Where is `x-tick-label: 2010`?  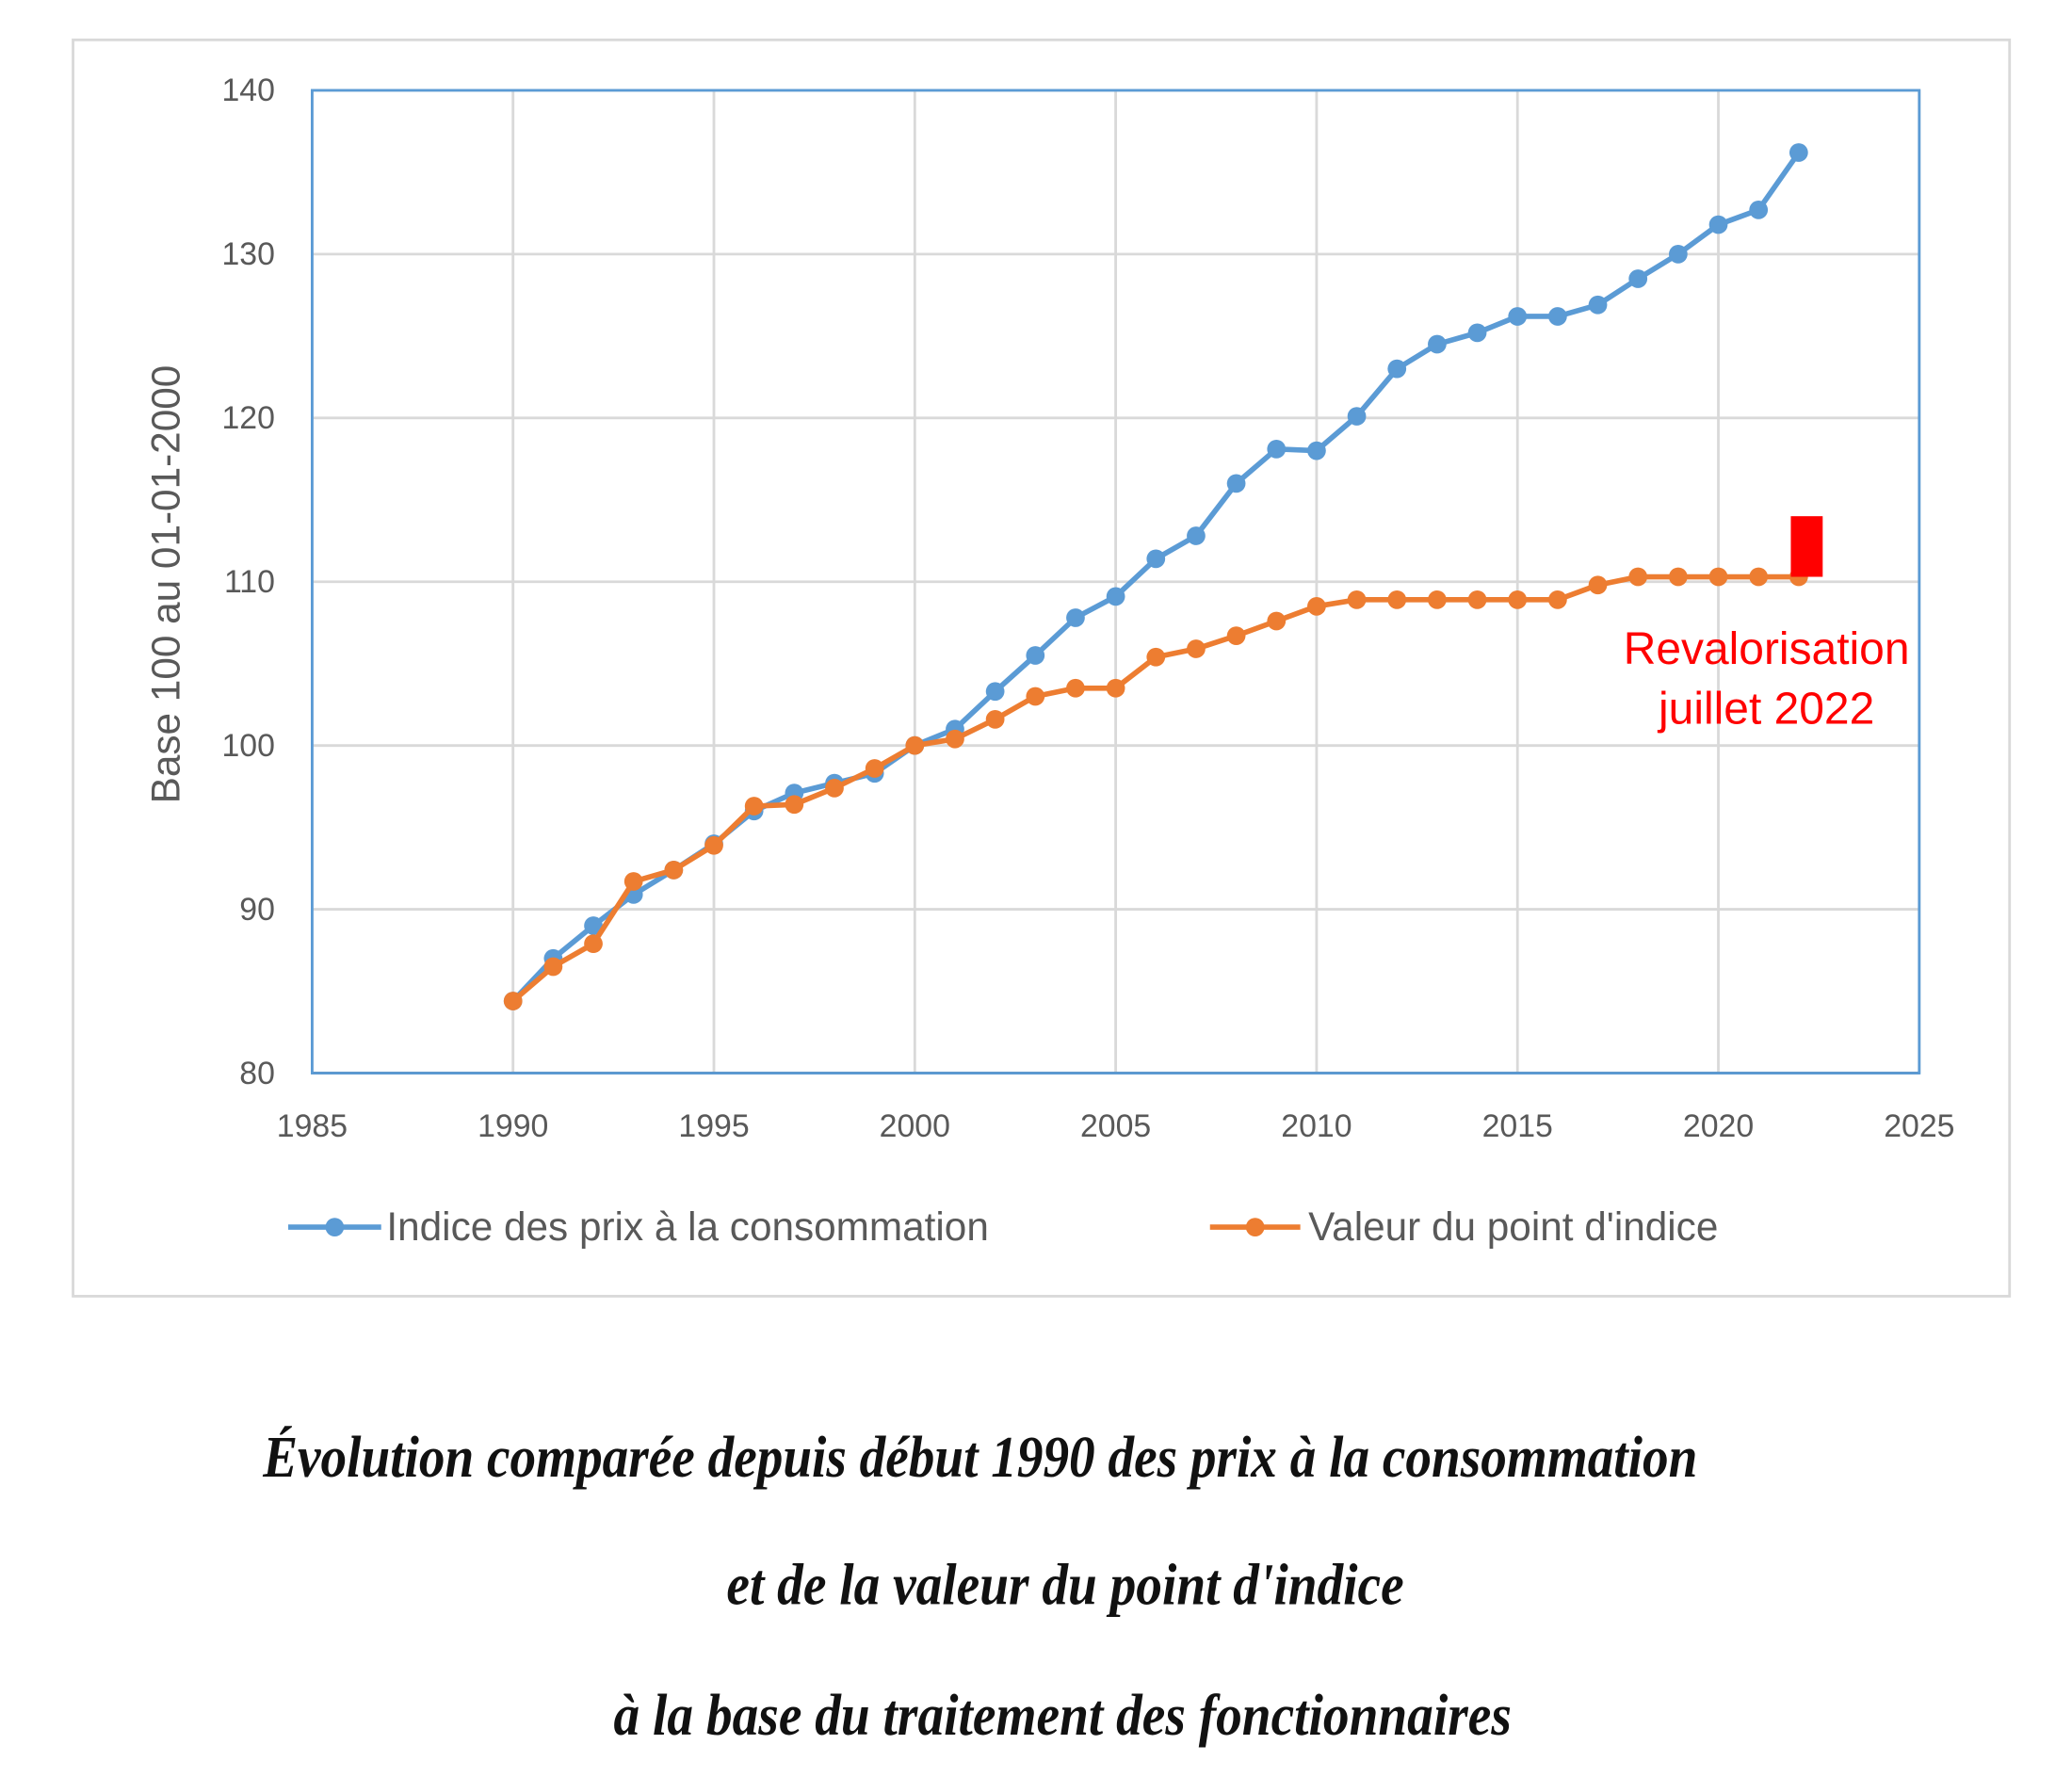 x-tick-label: 2010 is located at coordinates (1317, 1126).